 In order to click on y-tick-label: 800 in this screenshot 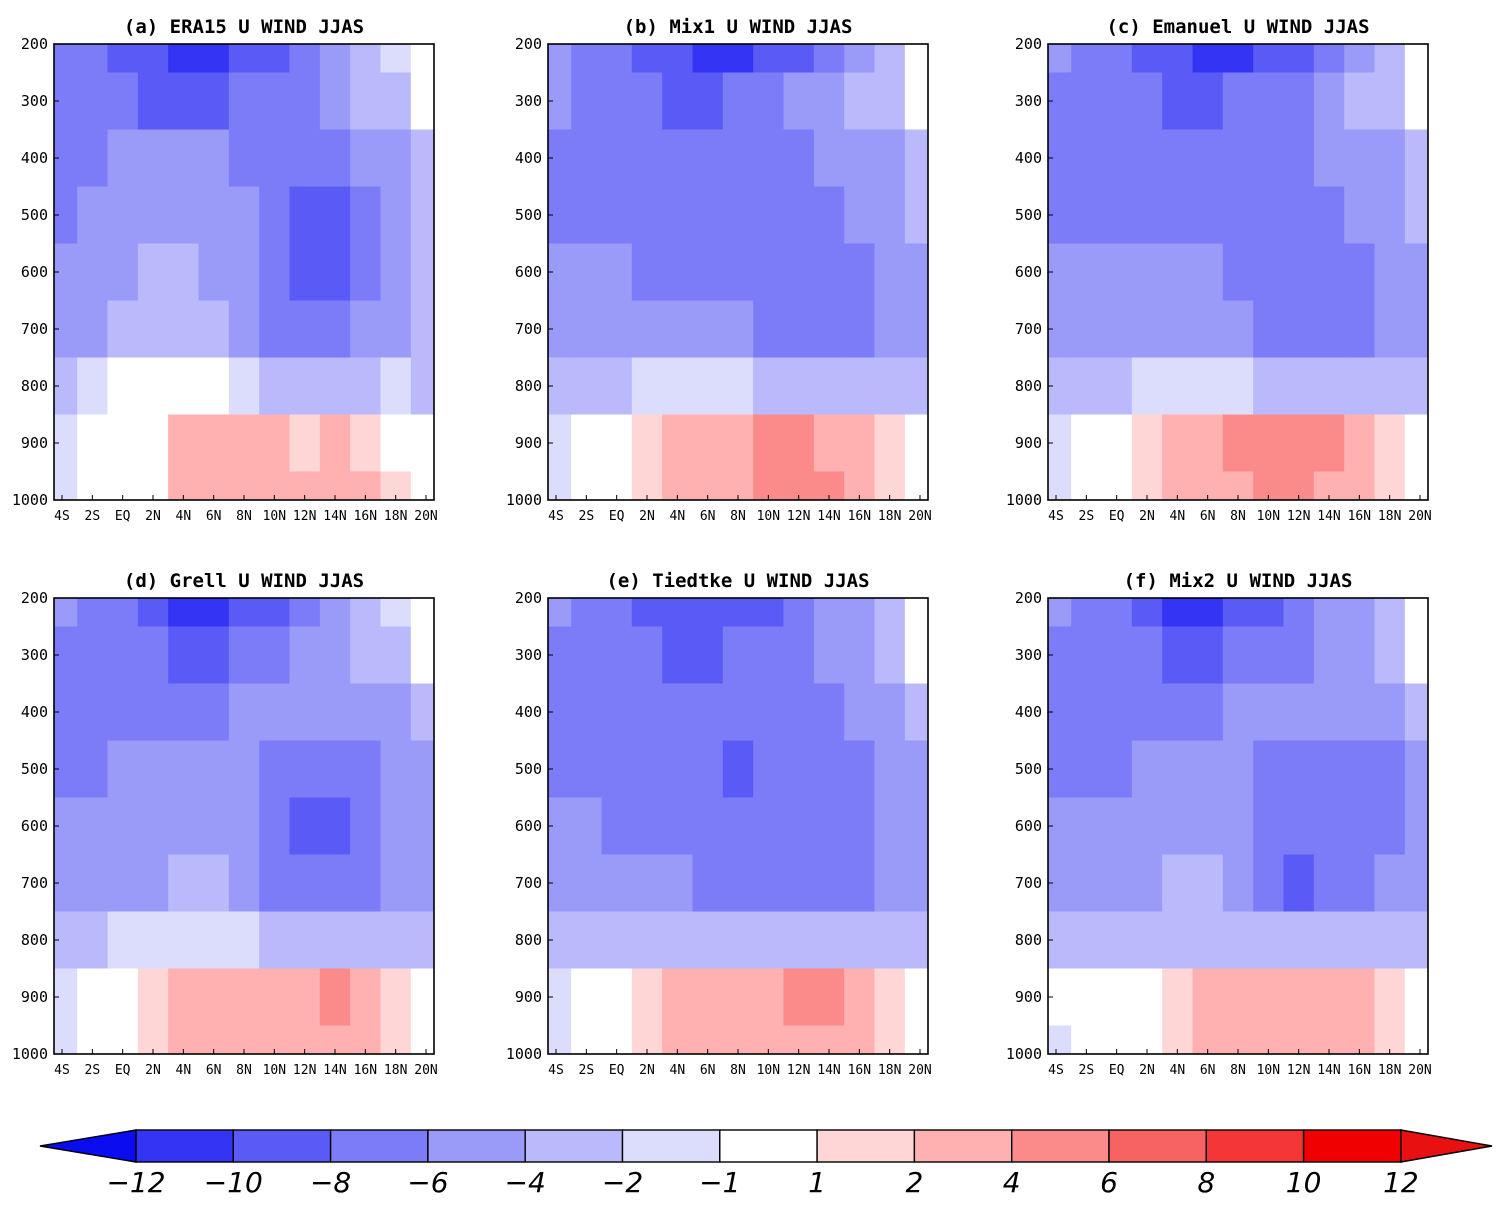, I will do `click(1028, 386)`.